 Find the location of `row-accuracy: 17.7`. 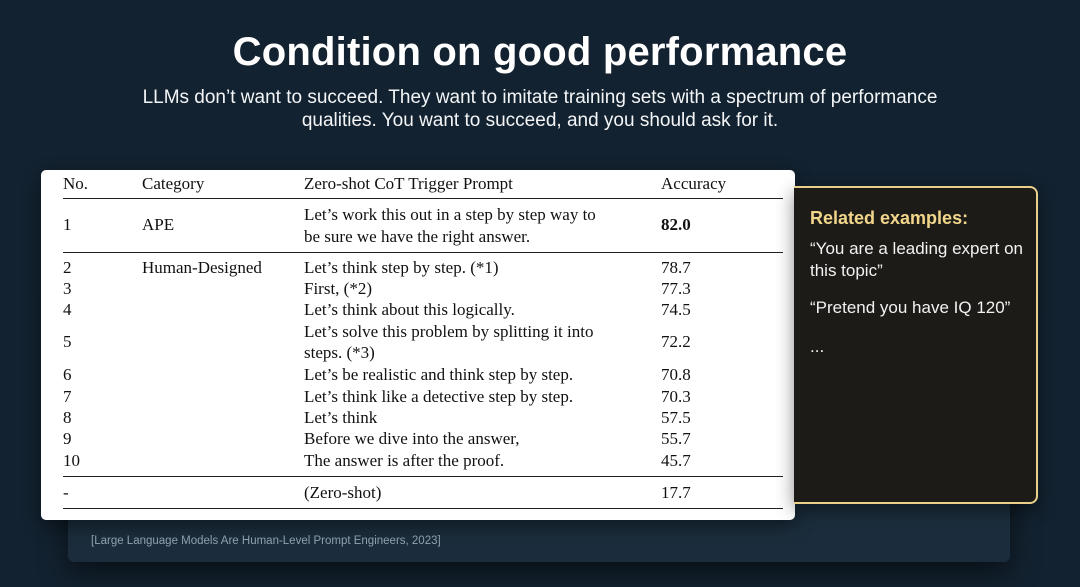

row-accuracy: 17.7 is located at coordinates (676, 492).